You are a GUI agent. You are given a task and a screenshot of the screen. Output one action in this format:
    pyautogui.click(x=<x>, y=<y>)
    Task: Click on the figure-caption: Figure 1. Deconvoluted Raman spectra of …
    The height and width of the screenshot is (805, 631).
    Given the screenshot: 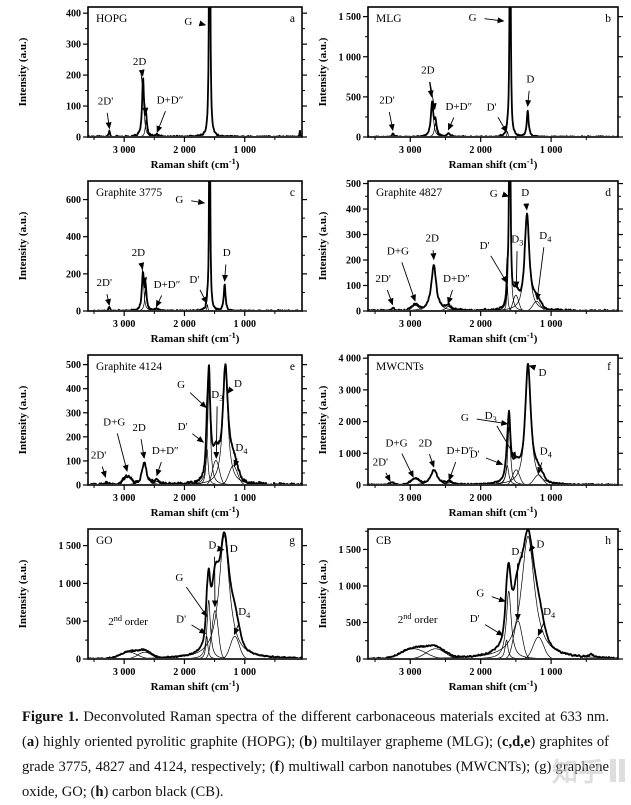 What is the action you would take?
    pyautogui.click(x=315, y=750)
    